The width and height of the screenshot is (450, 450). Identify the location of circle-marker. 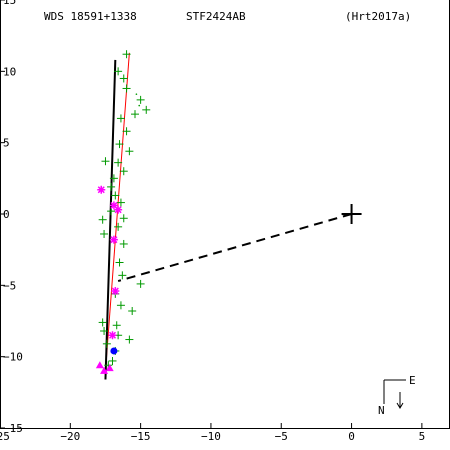
(114, 351).